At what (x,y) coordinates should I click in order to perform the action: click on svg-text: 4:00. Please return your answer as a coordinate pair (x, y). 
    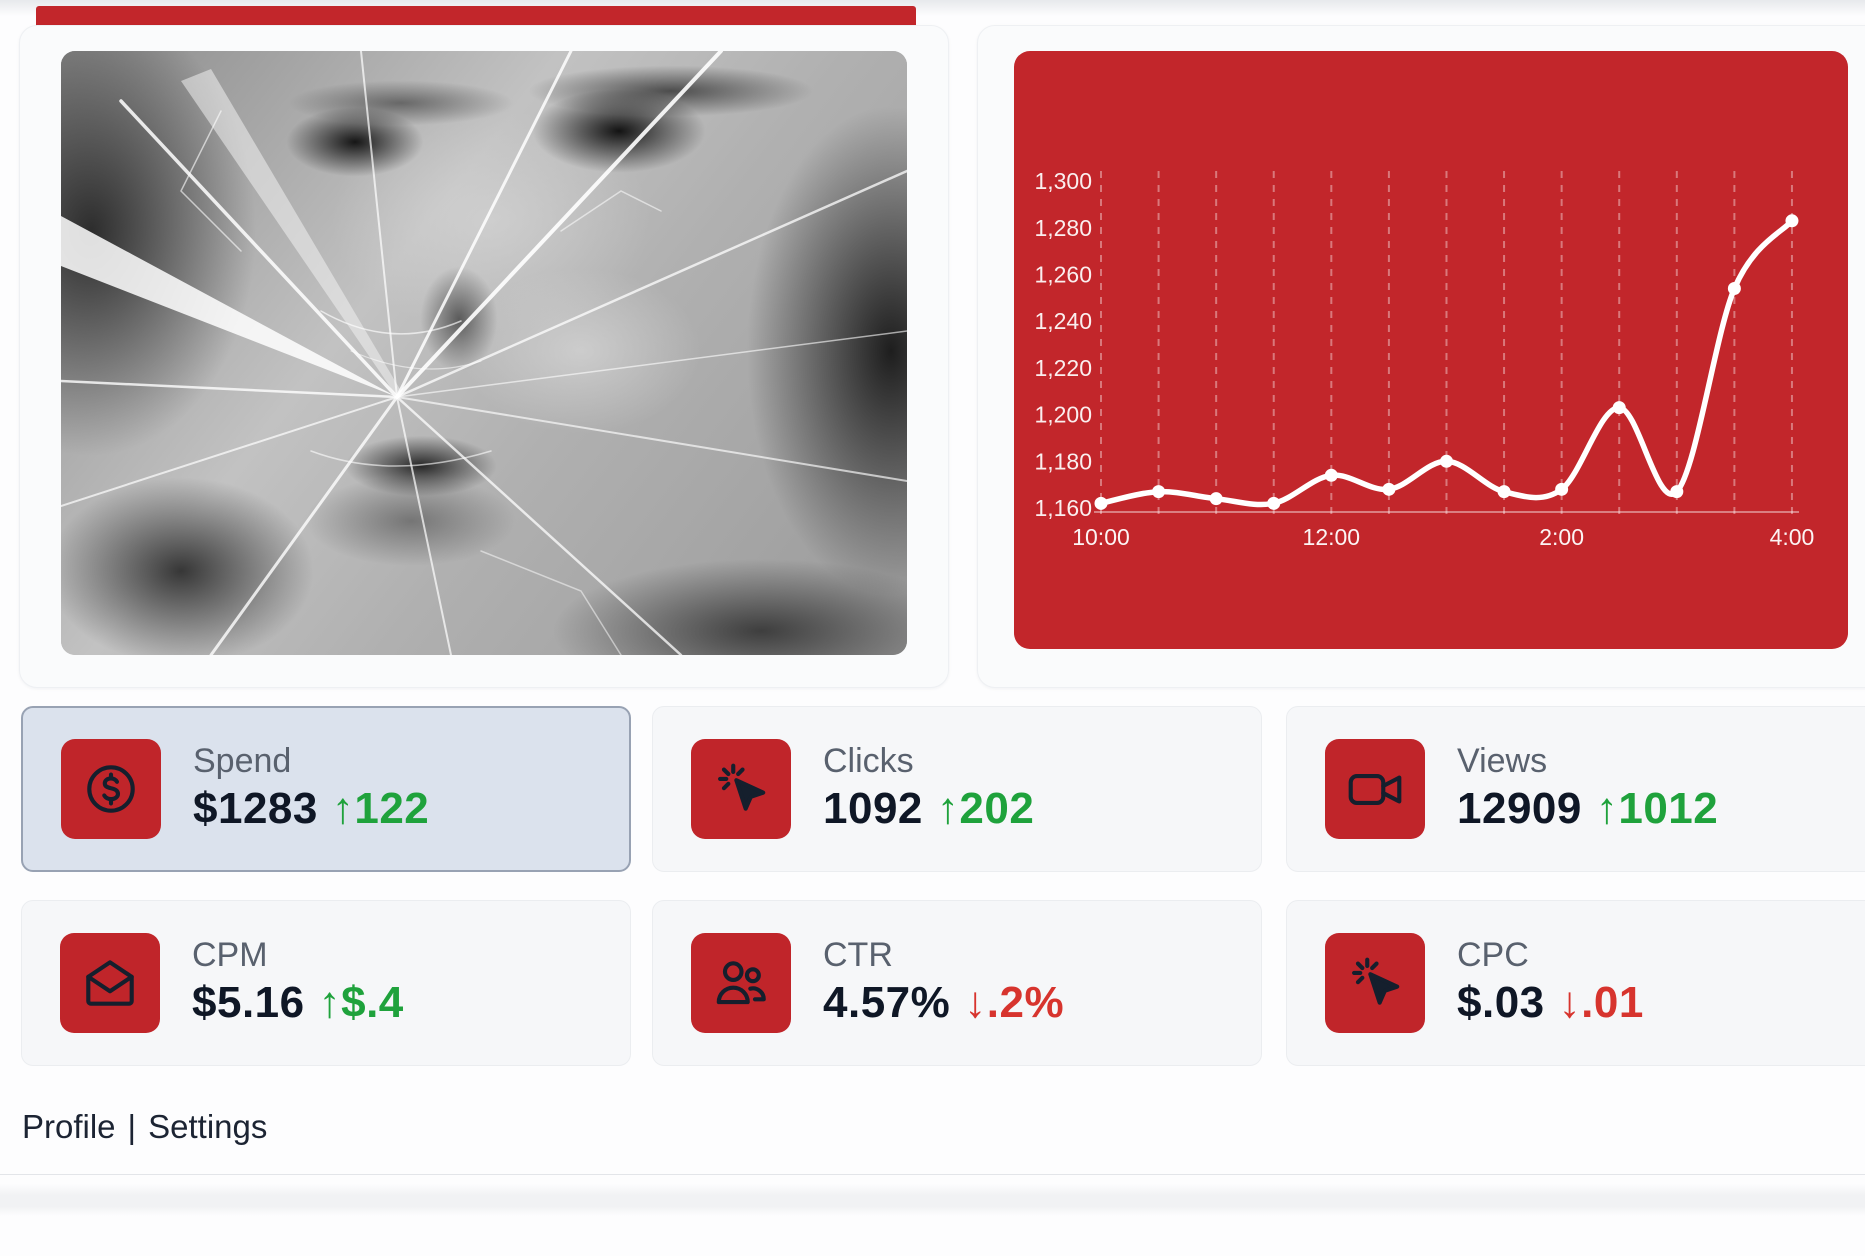
    Looking at the image, I should click on (1792, 537).